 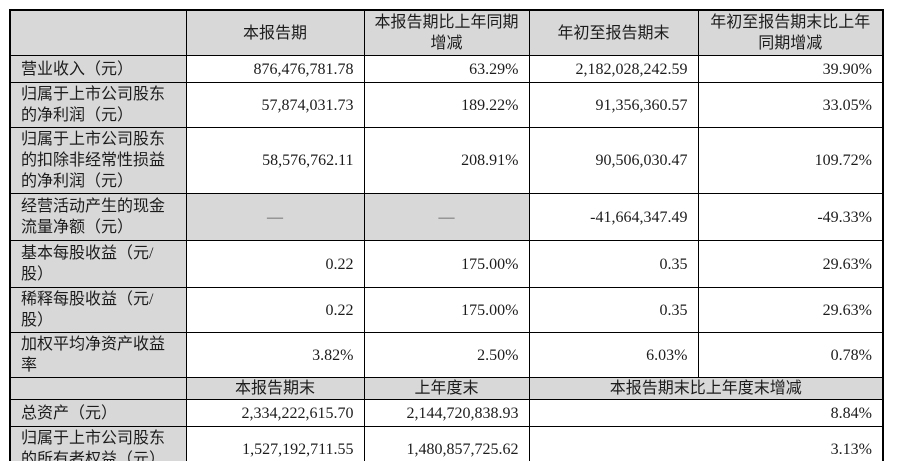 I want to click on cell-value: 2,334,222,615.70, so click(x=275, y=413).